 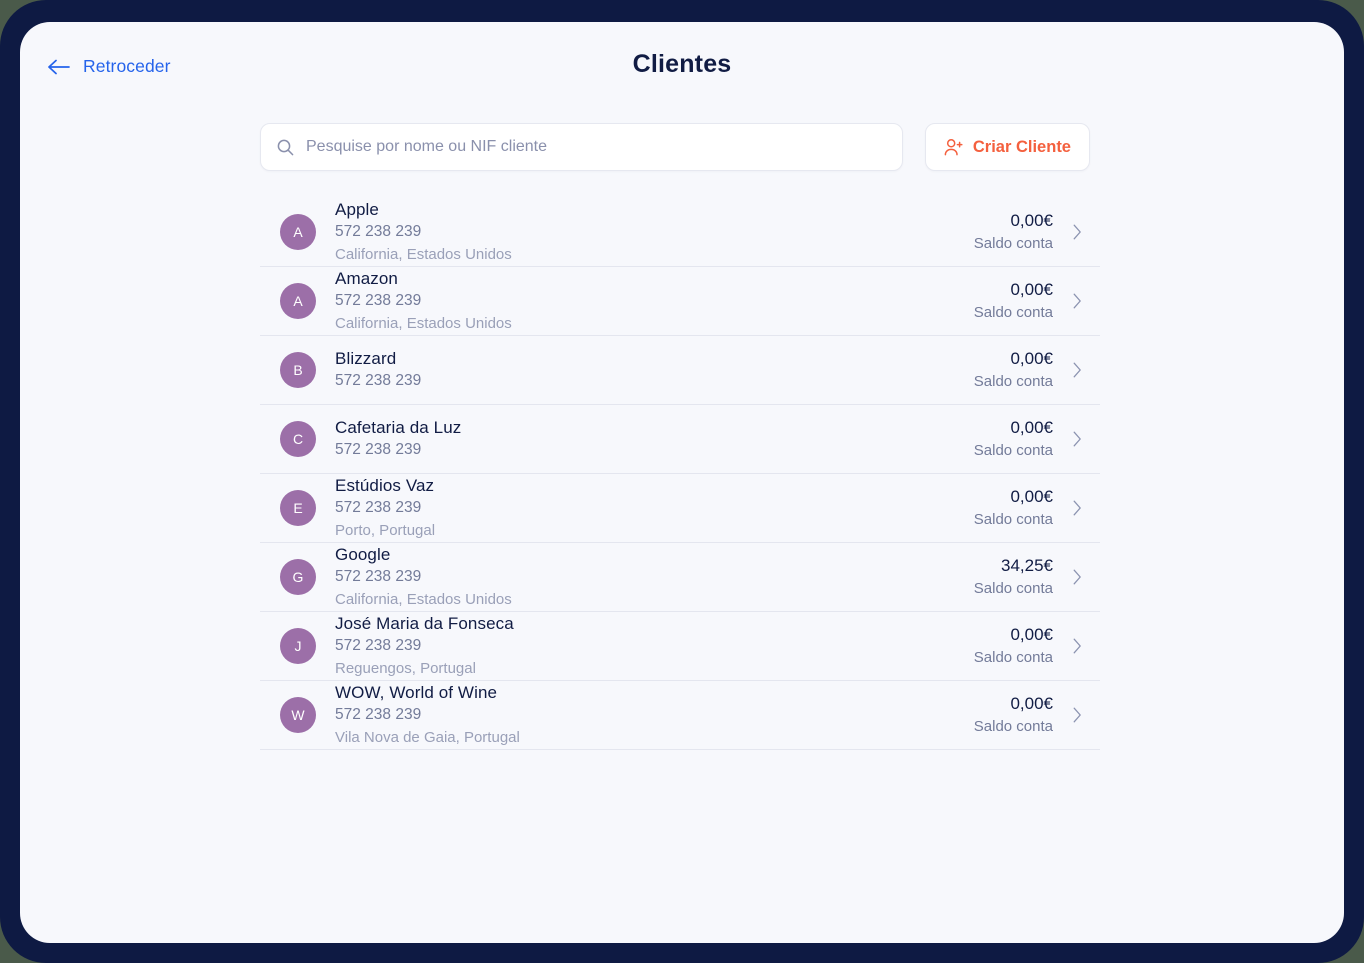 I want to click on back-button: Retroceder, so click(x=109, y=66).